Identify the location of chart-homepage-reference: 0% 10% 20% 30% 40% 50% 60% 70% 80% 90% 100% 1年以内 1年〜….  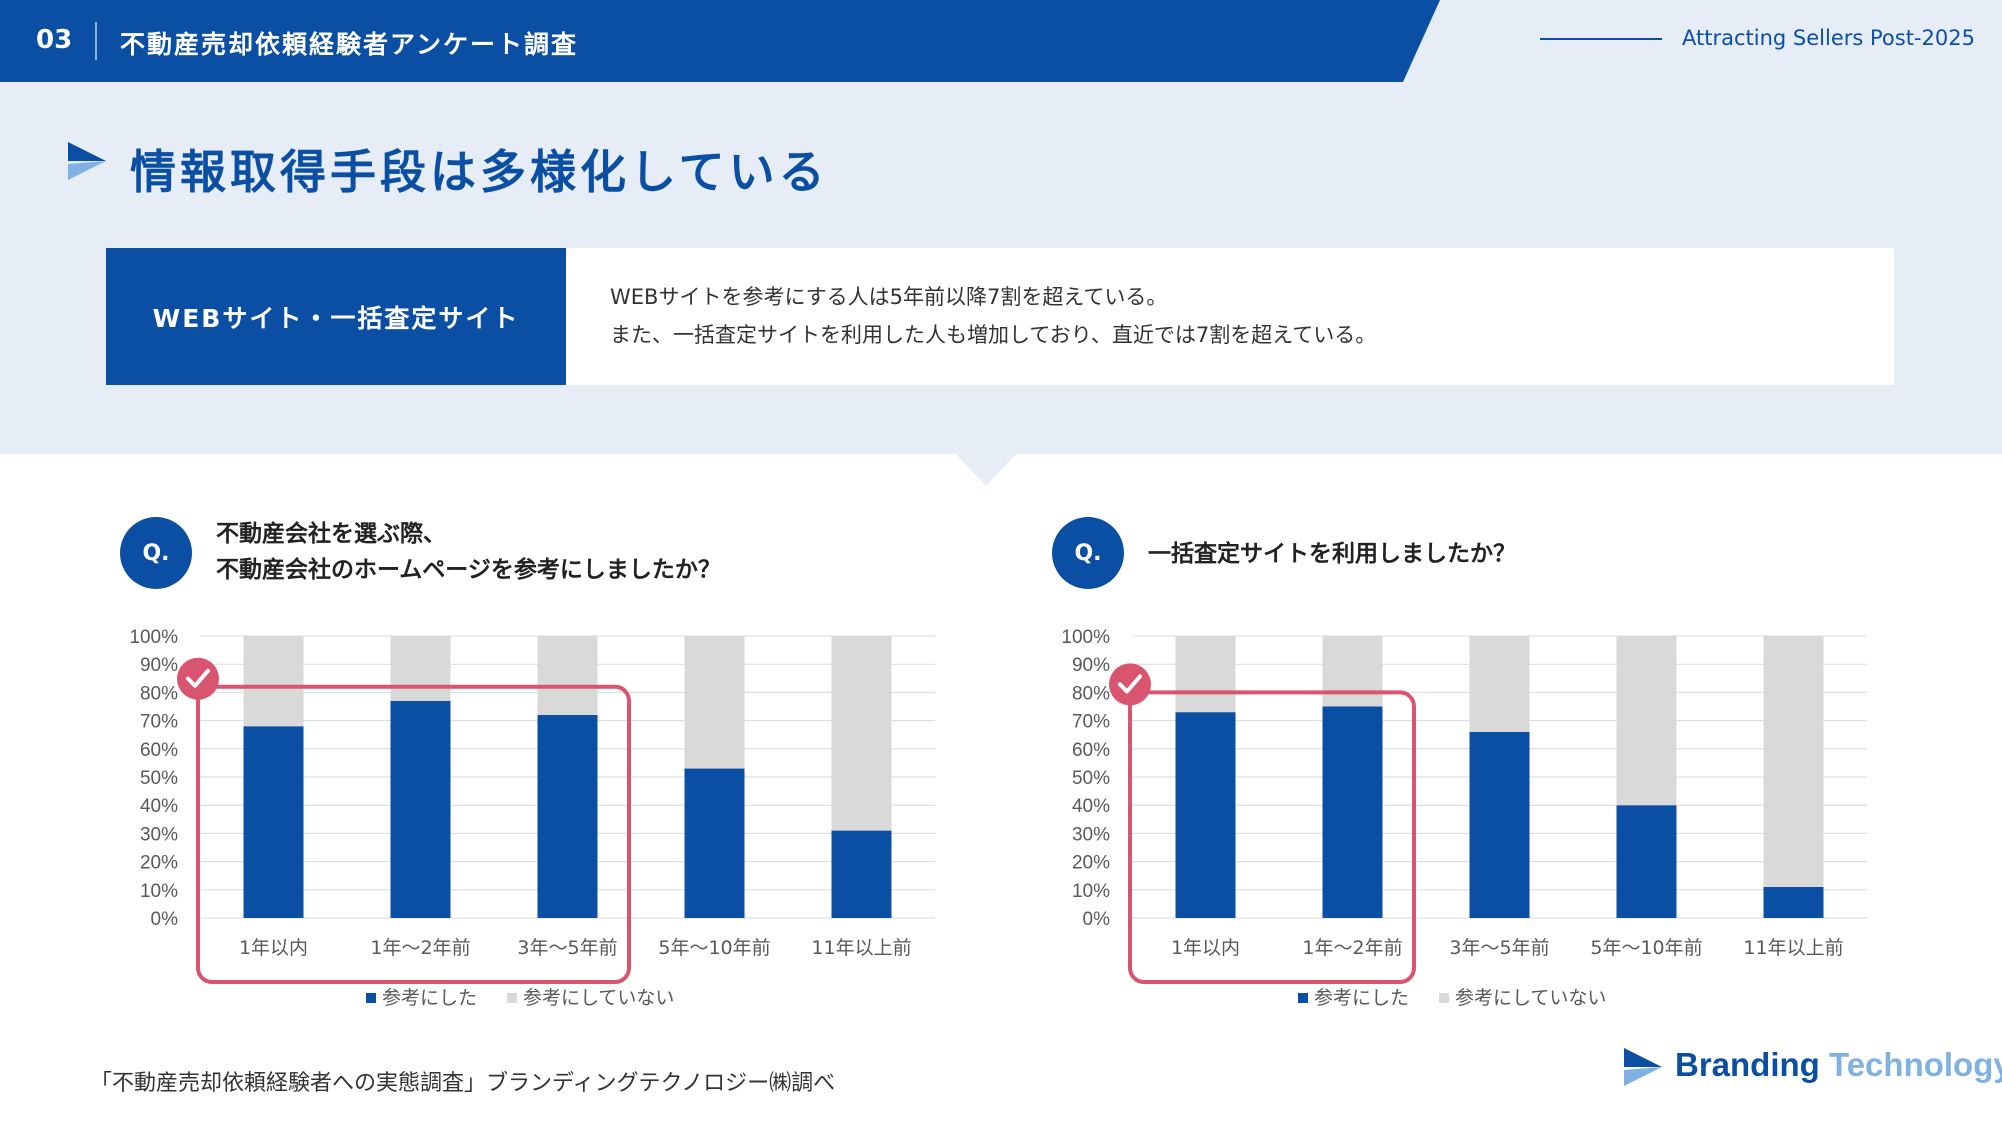
(532, 818).